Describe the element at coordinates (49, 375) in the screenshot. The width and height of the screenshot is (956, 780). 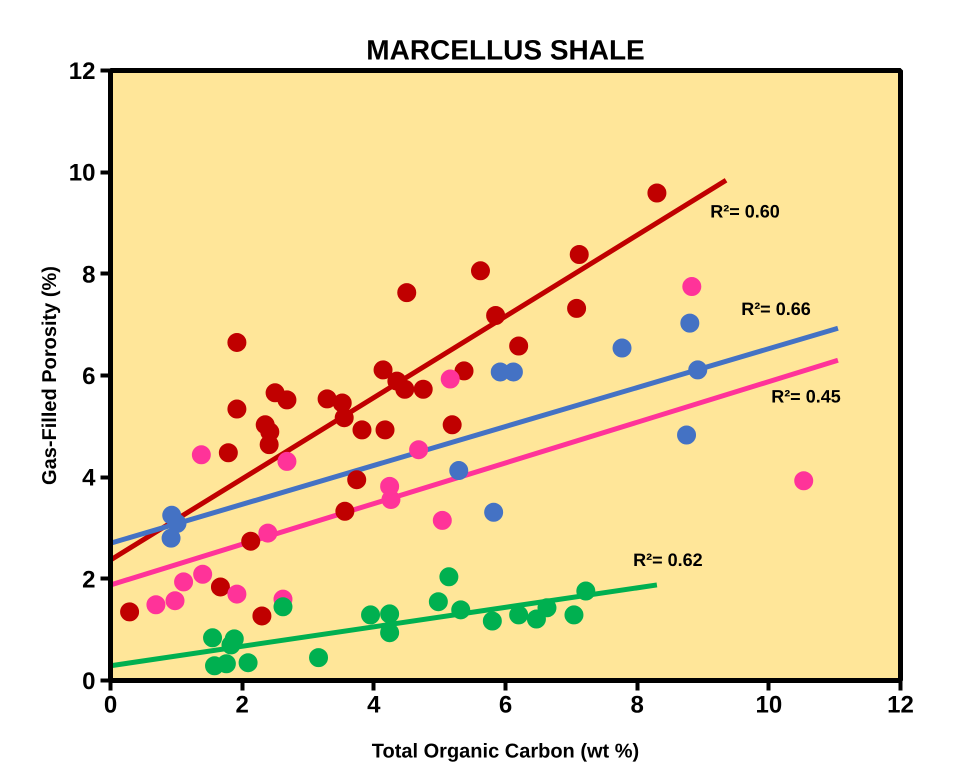
I see `y-axis-title: Gas-Filled Porosity (%)` at that location.